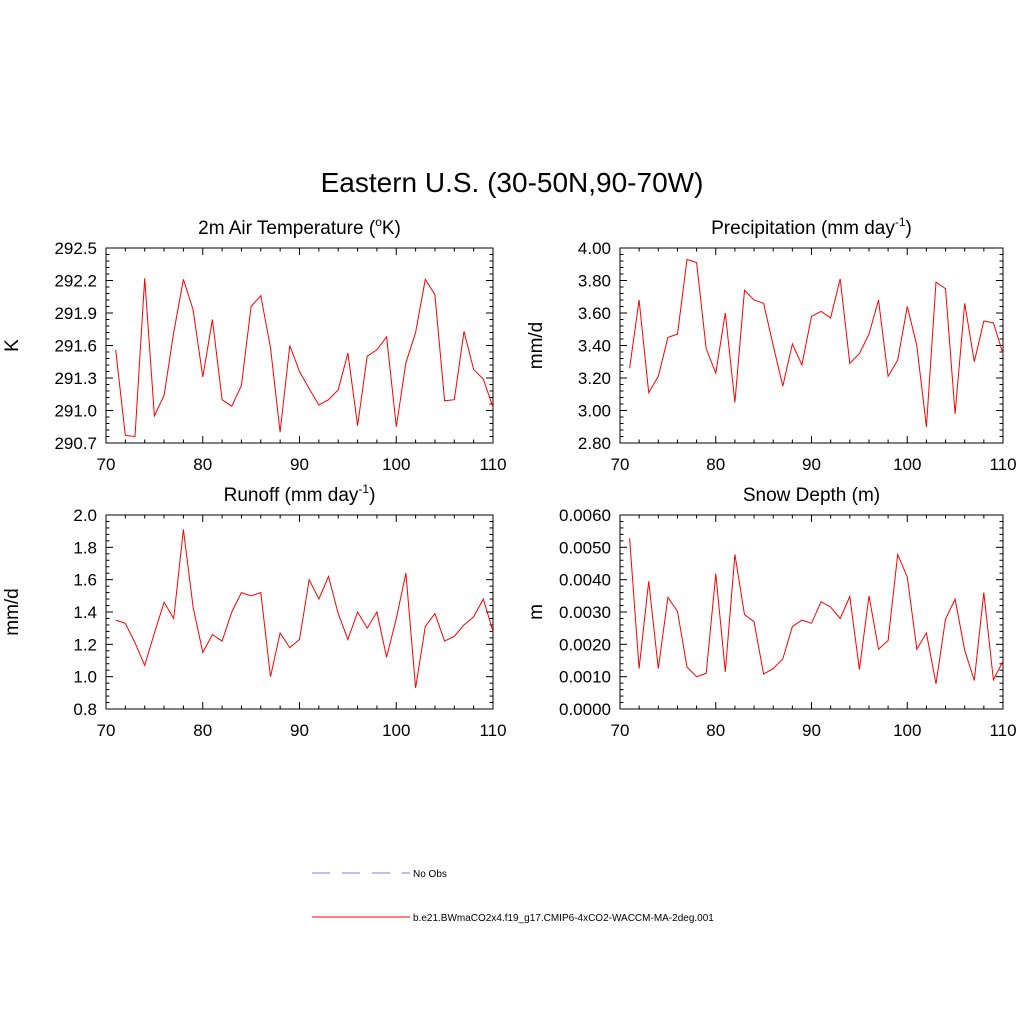 The image size is (1024, 1024). Describe the element at coordinates (585, 644) in the screenshot. I see `snow-ytick-label: 0.0020` at that location.